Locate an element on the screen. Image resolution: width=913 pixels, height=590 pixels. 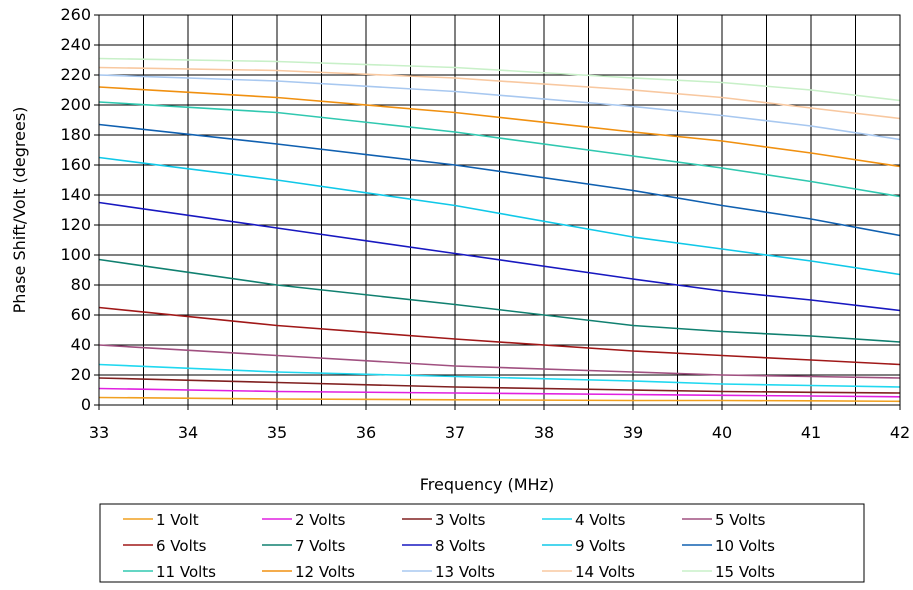
series-line-12-volts is located at coordinates (499, 127).